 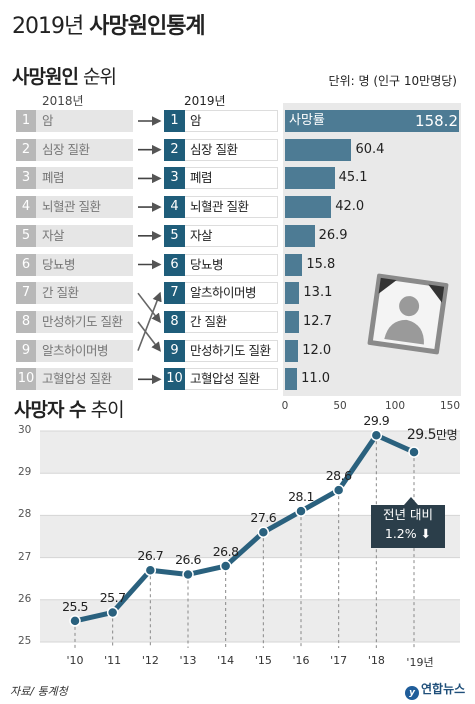 What do you see at coordinates (340, 406) in the screenshot?
I see `bar-x-tick: 50` at bounding box center [340, 406].